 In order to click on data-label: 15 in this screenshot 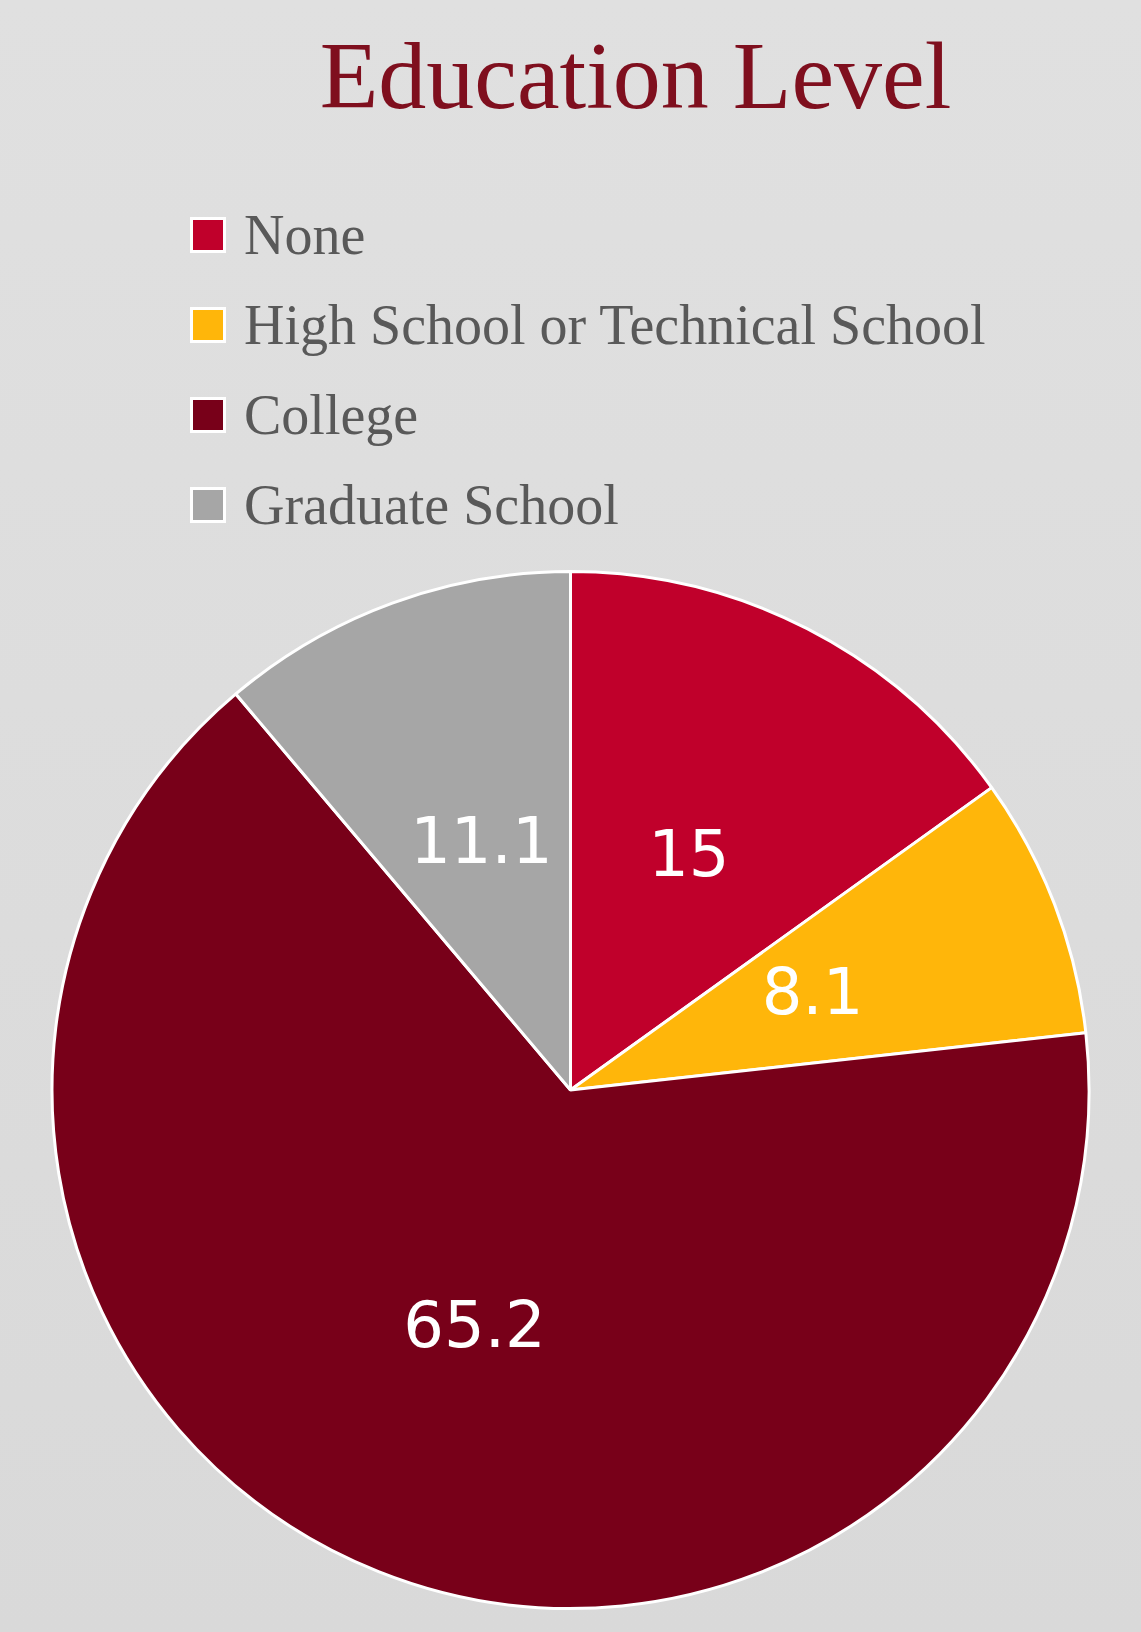, I will do `click(689, 853)`.